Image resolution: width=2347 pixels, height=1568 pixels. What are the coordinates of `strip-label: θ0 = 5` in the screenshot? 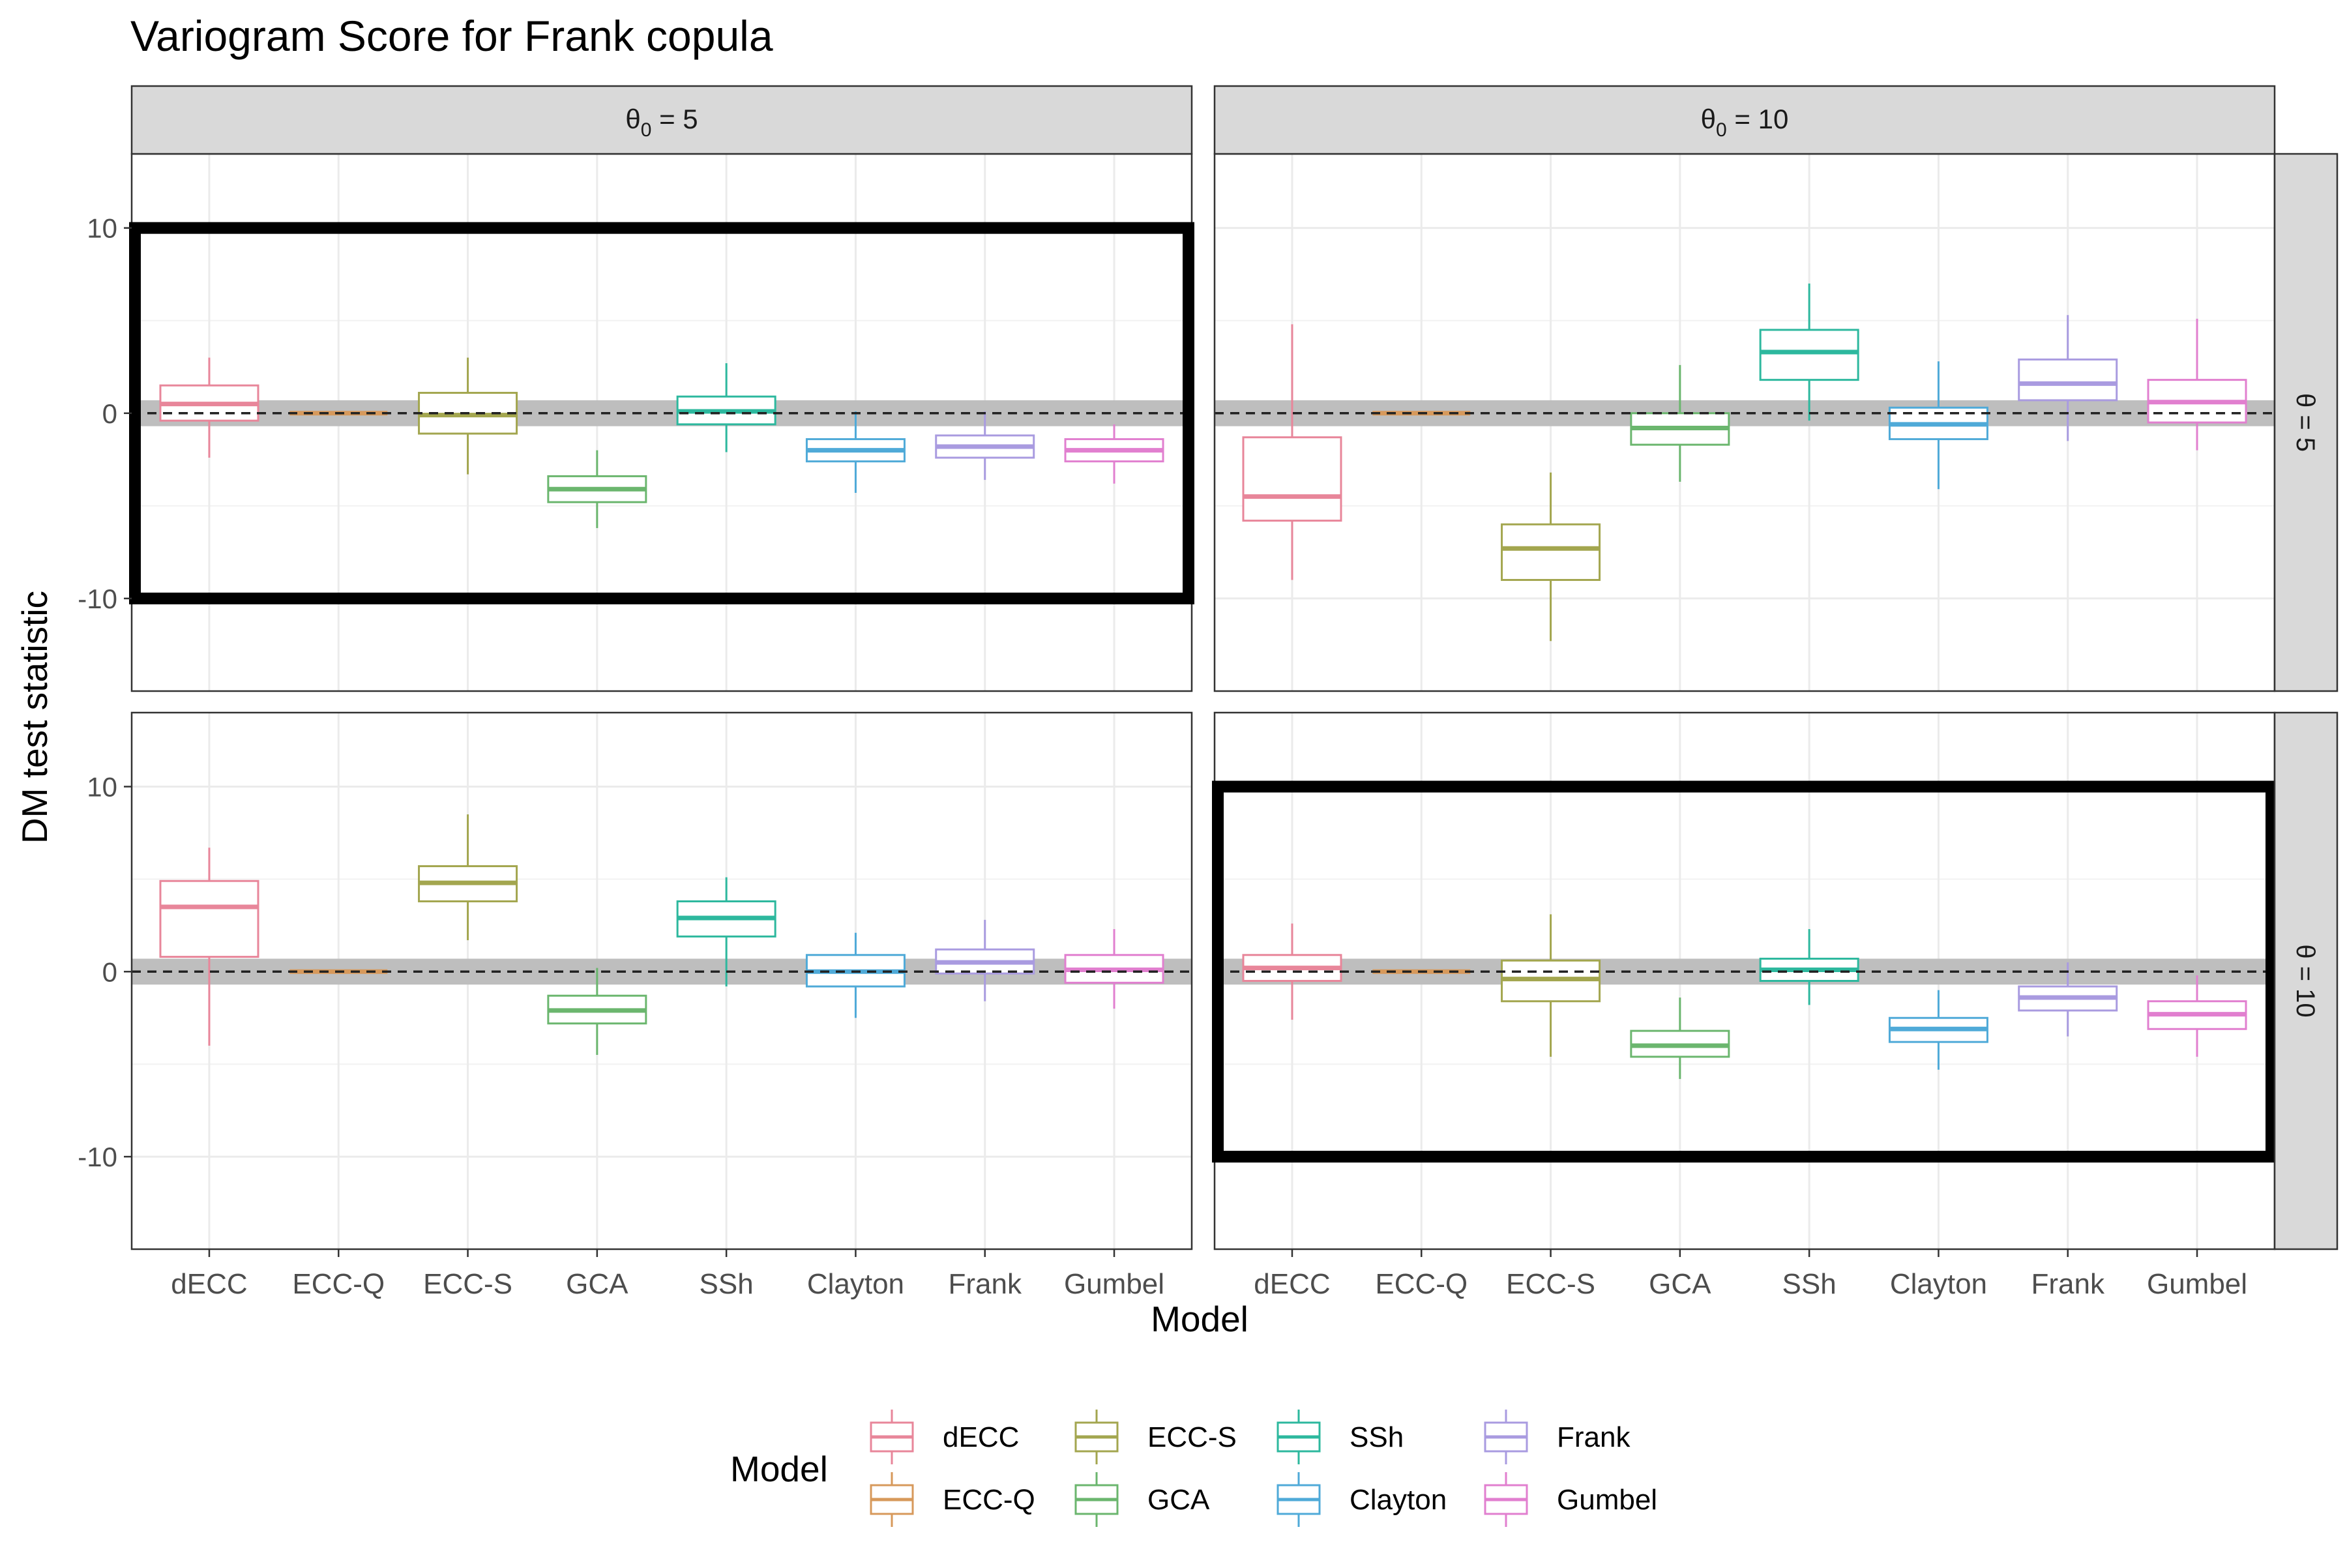 It's located at (661, 122).